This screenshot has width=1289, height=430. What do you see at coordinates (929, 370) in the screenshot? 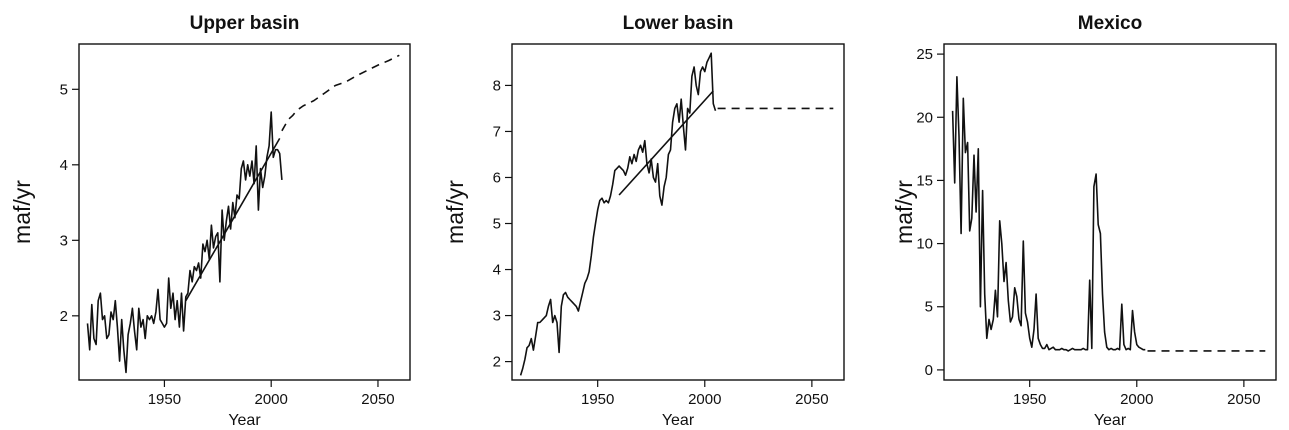
I see `y-tick-label: 0` at bounding box center [929, 370].